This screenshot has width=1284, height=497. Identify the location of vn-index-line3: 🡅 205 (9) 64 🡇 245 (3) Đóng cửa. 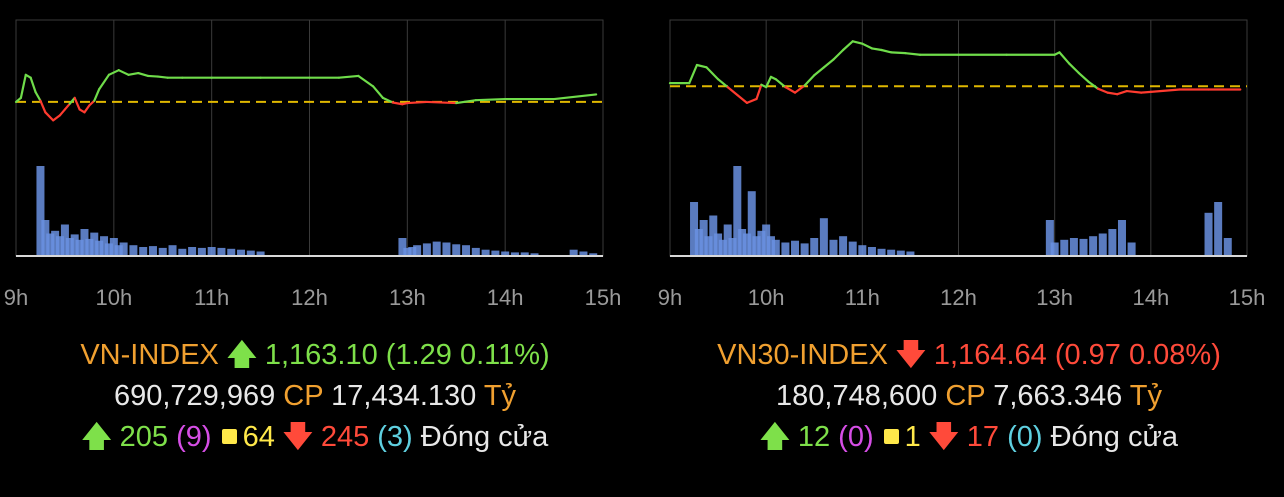
(315, 437).